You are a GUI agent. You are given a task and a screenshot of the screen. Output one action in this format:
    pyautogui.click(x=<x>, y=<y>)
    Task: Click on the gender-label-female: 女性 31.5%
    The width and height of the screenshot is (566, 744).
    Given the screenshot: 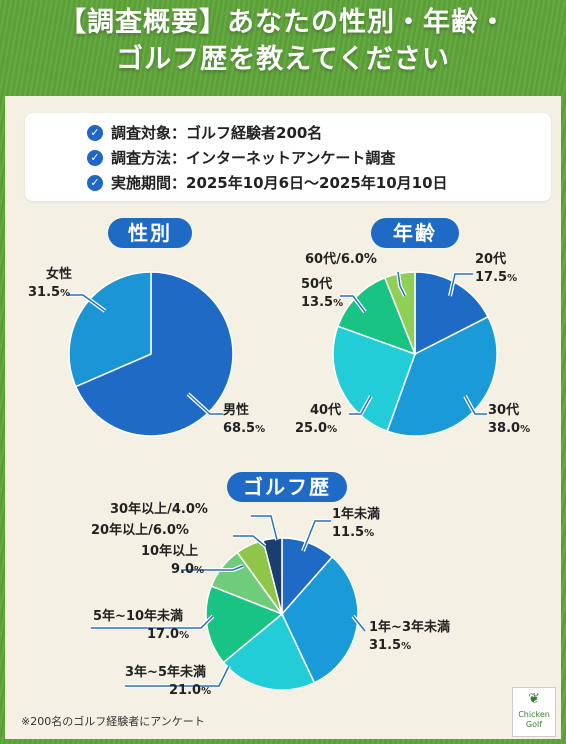 What is the action you would take?
    pyautogui.click(x=50, y=284)
    